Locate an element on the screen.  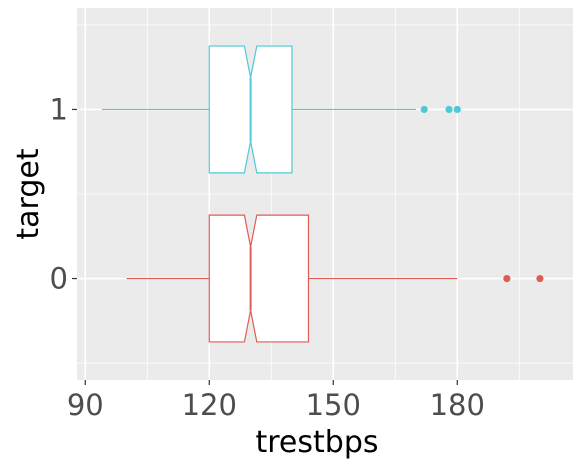
y-tick-label: 0 is located at coordinates (59, 279).